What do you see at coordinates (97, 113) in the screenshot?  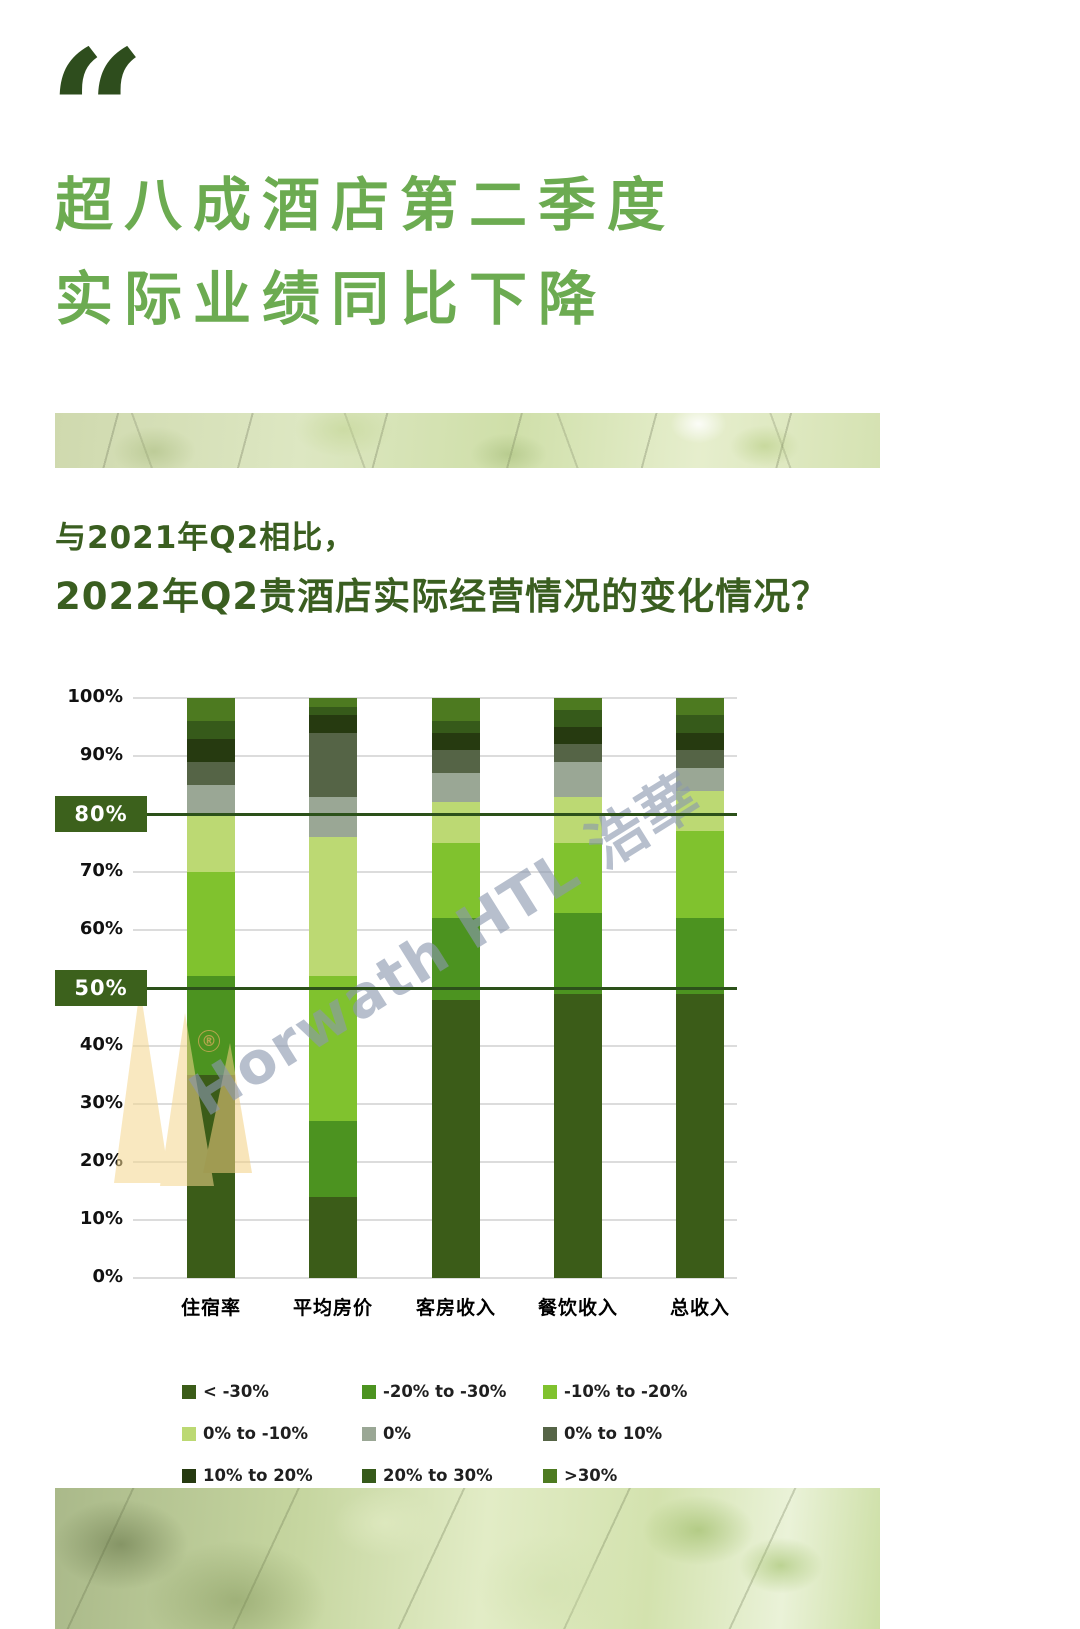 I see `quote-icon: “` at bounding box center [97, 113].